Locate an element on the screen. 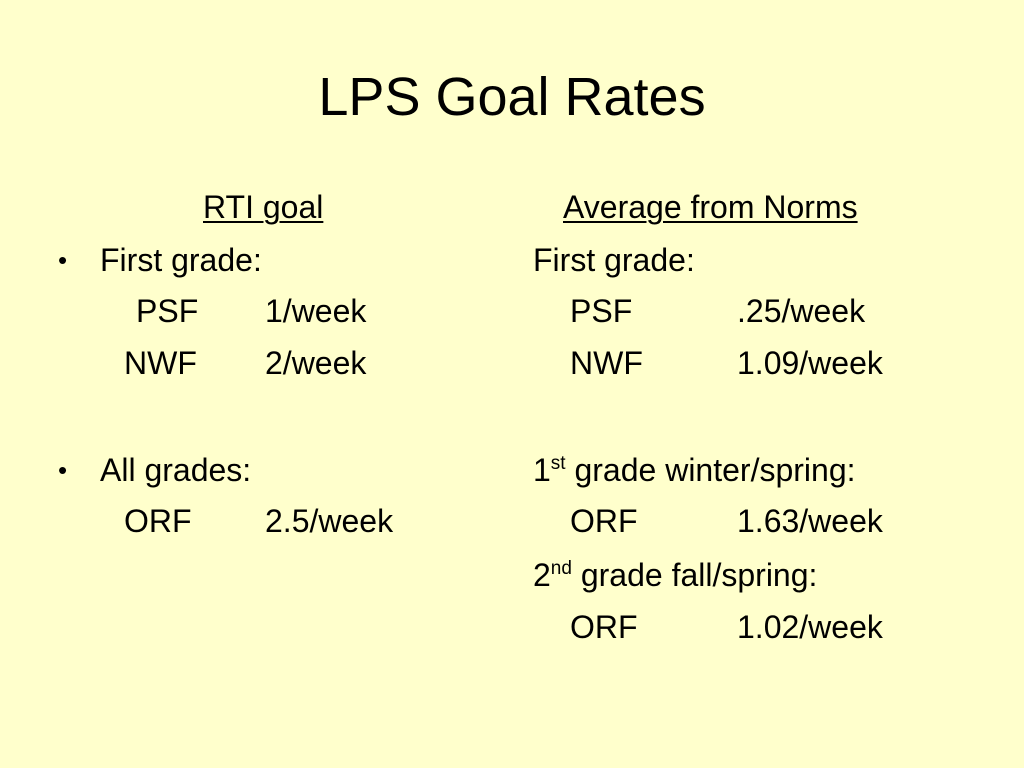 The height and width of the screenshot is (768, 1024). second-grade-fall-spring-label: 2nd grade fall/spring: is located at coordinates (675, 575).